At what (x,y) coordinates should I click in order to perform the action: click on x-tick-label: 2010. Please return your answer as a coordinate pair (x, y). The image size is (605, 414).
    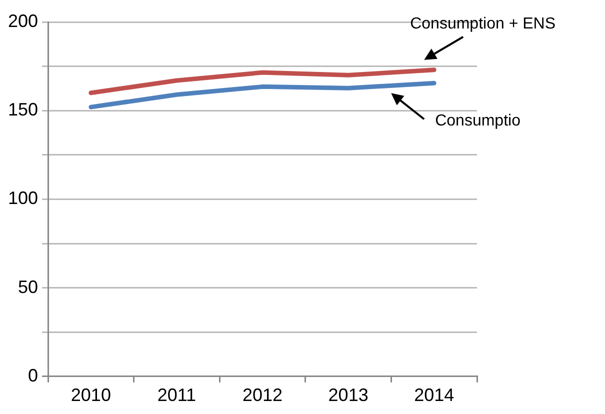
    Looking at the image, I should click on (90, 395).